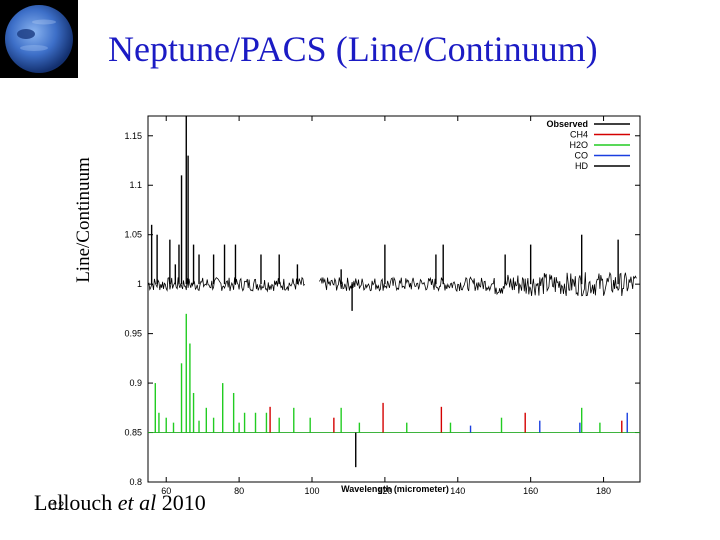 This screenshot has width=720, height=540. I want to click on legend-label: Observed, so click(567, 124).